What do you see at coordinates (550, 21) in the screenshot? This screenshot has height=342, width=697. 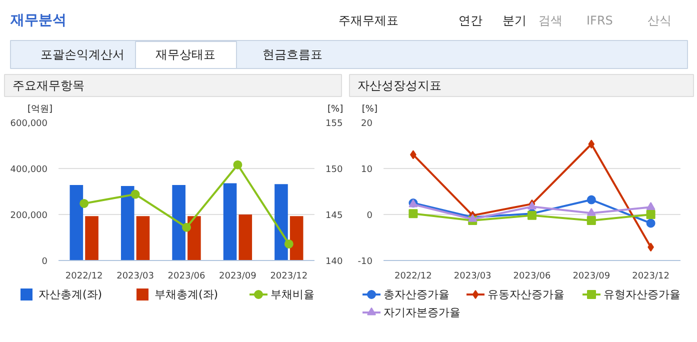 I see `text: 검색` at bounding box center [550, 21].